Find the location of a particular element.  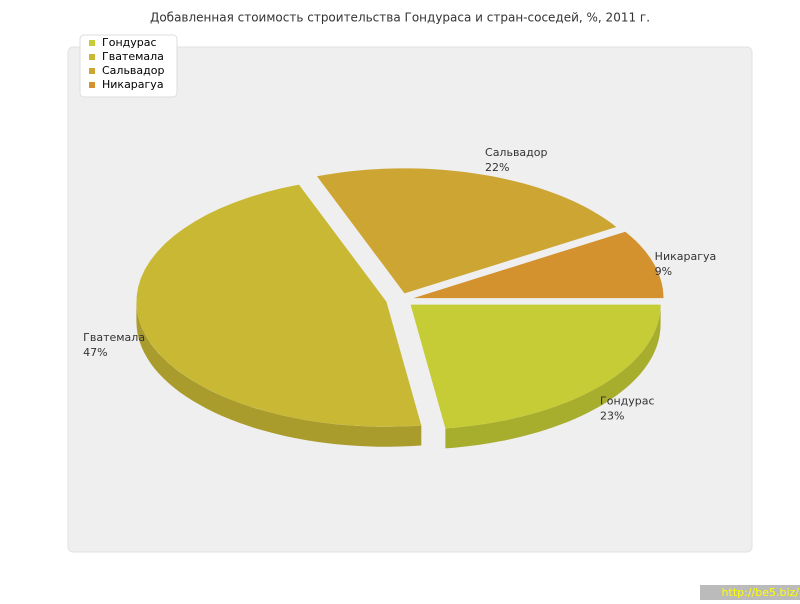

legend-label: Гватемала is located at coordinates (133, 56).